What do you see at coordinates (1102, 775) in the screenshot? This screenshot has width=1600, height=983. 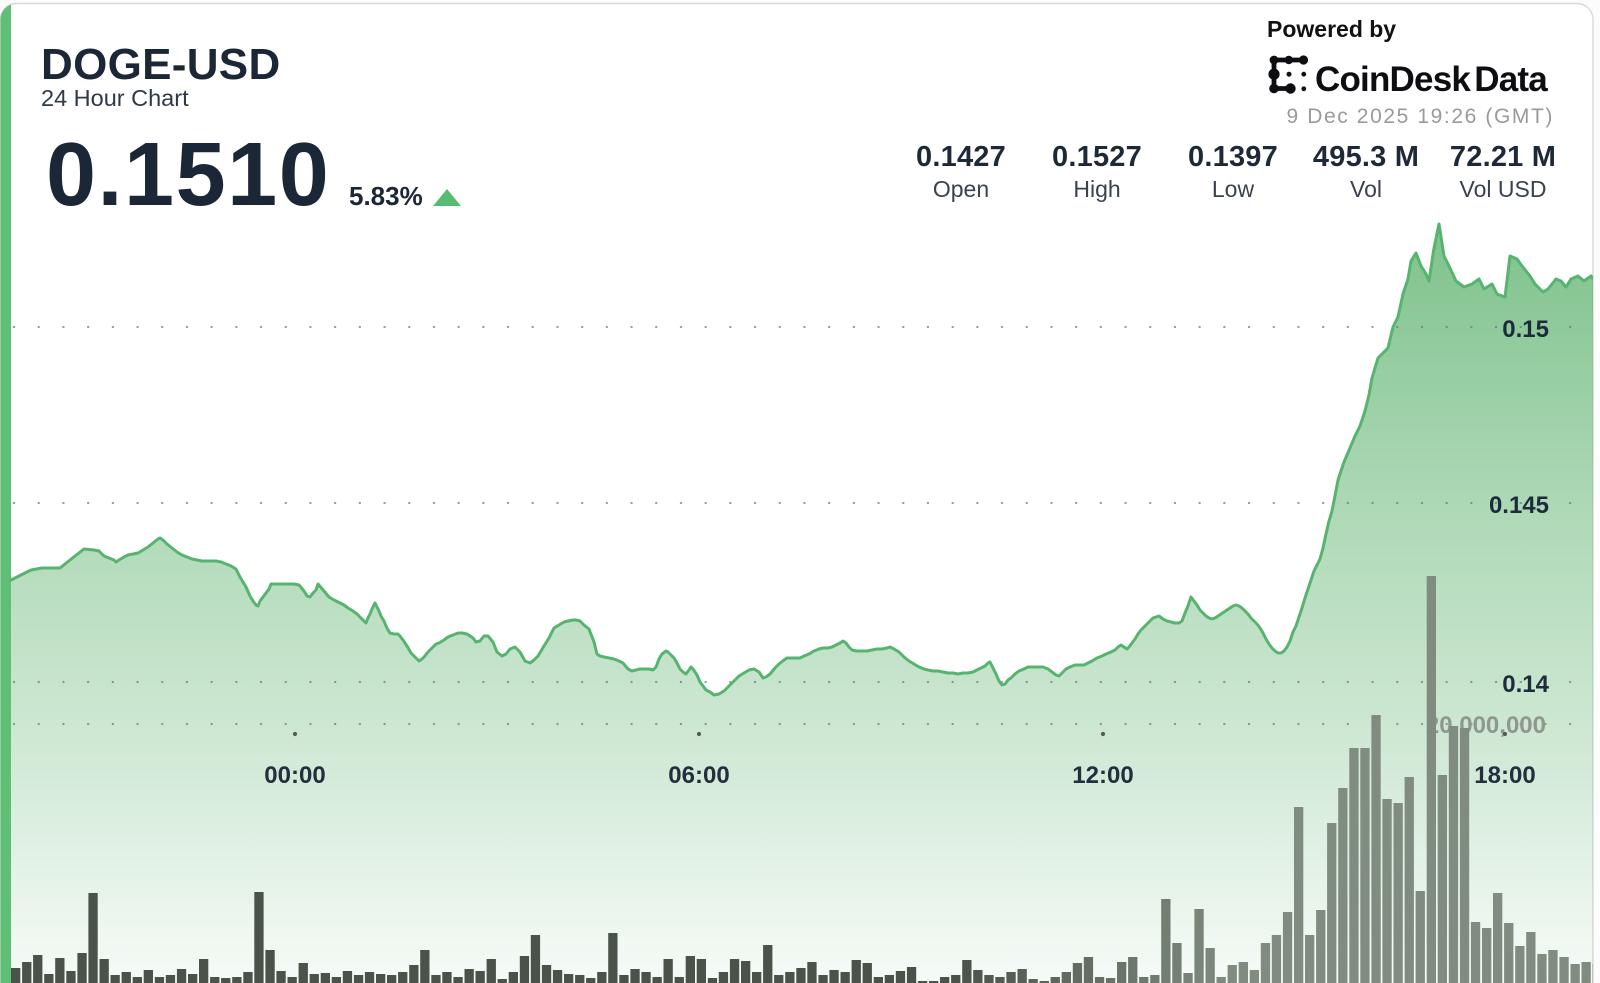 I see `svg-text: 12:00` at bounding box center [1102, 775].